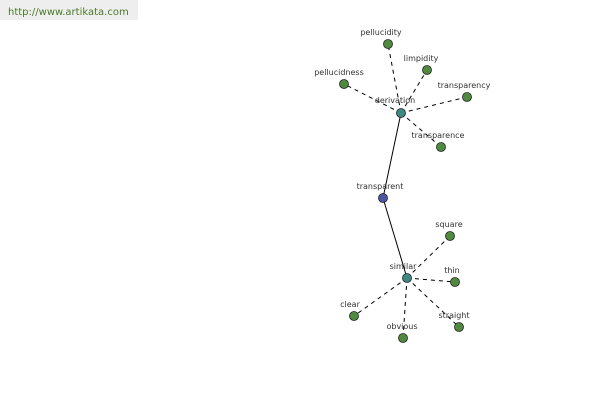 The image size is (600, 404). What do you see at coordinates (448, 224) in the screenshot?
I see `node-label: square` at bounding box center [448, 224].